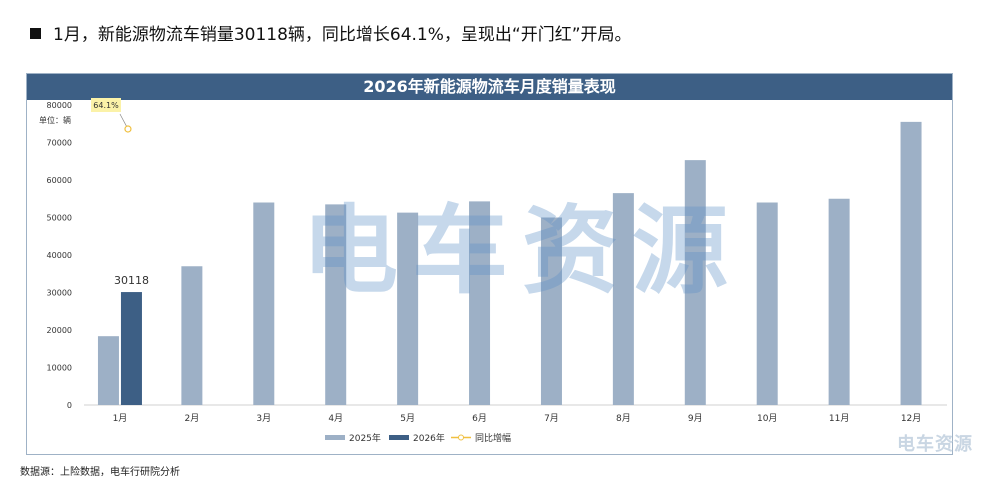  Describe the element at coordinates (839, 418) in the screenshot. I see `x-tick-label: 11月` at that location.